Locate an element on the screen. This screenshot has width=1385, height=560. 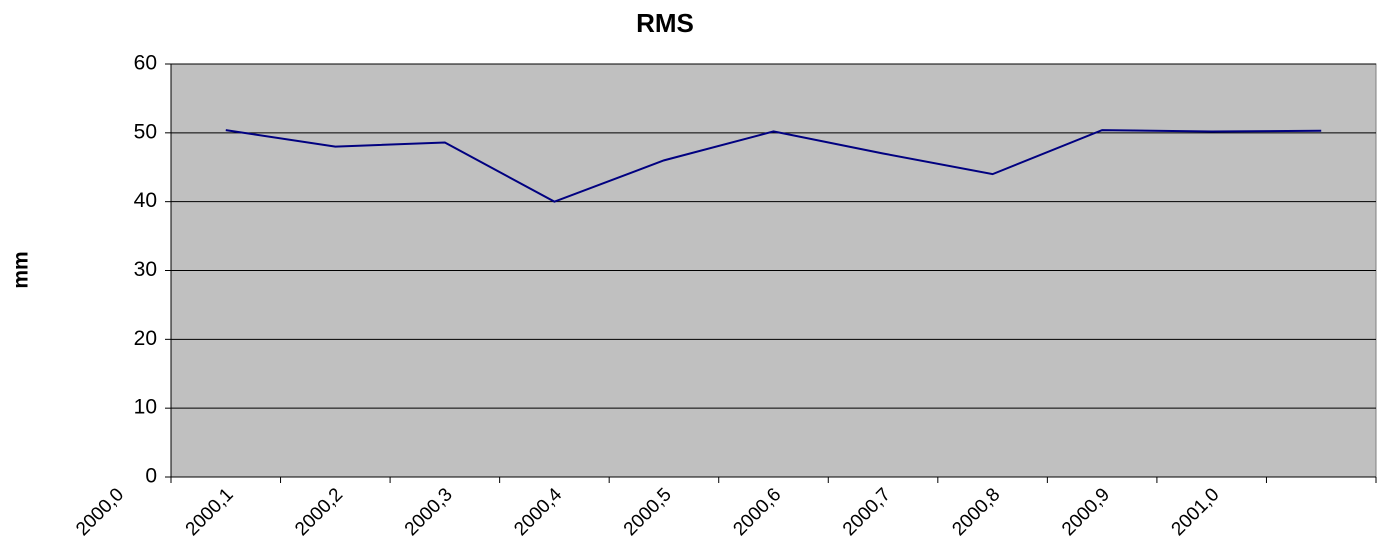
y-tick-label: 40 is located at coordinates (145, 200).